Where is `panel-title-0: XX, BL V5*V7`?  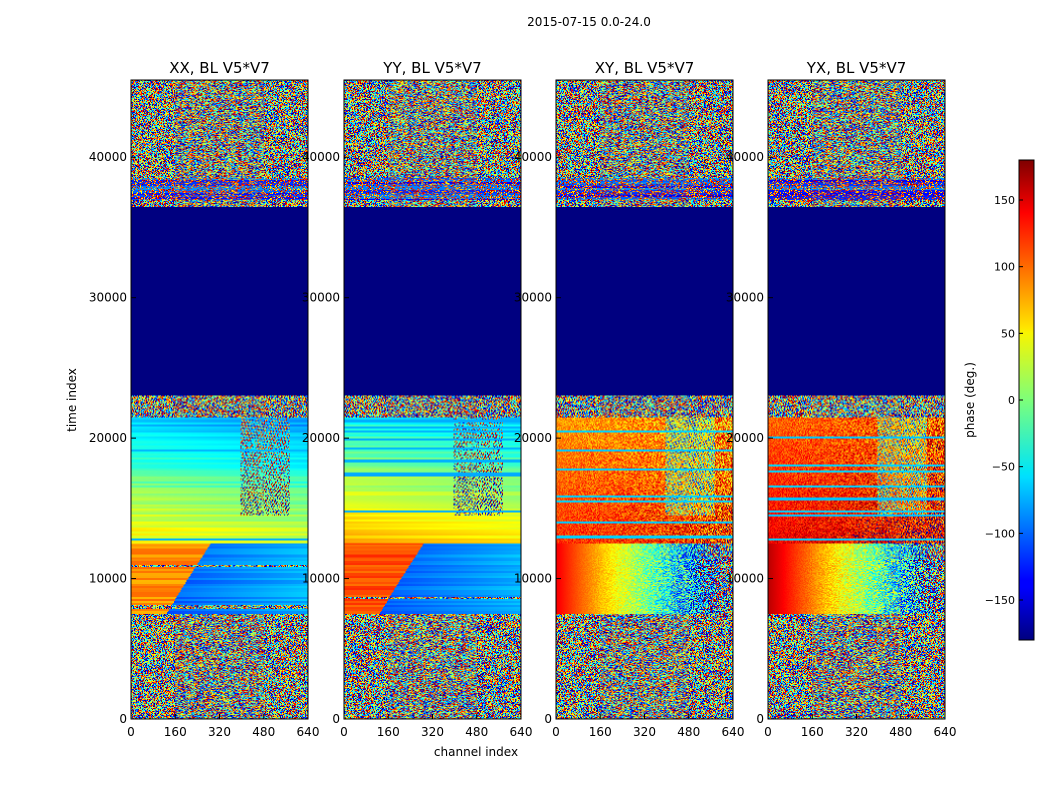
panel-title-0: XX, BL V5*V7 is located at coordinates (219, 68).